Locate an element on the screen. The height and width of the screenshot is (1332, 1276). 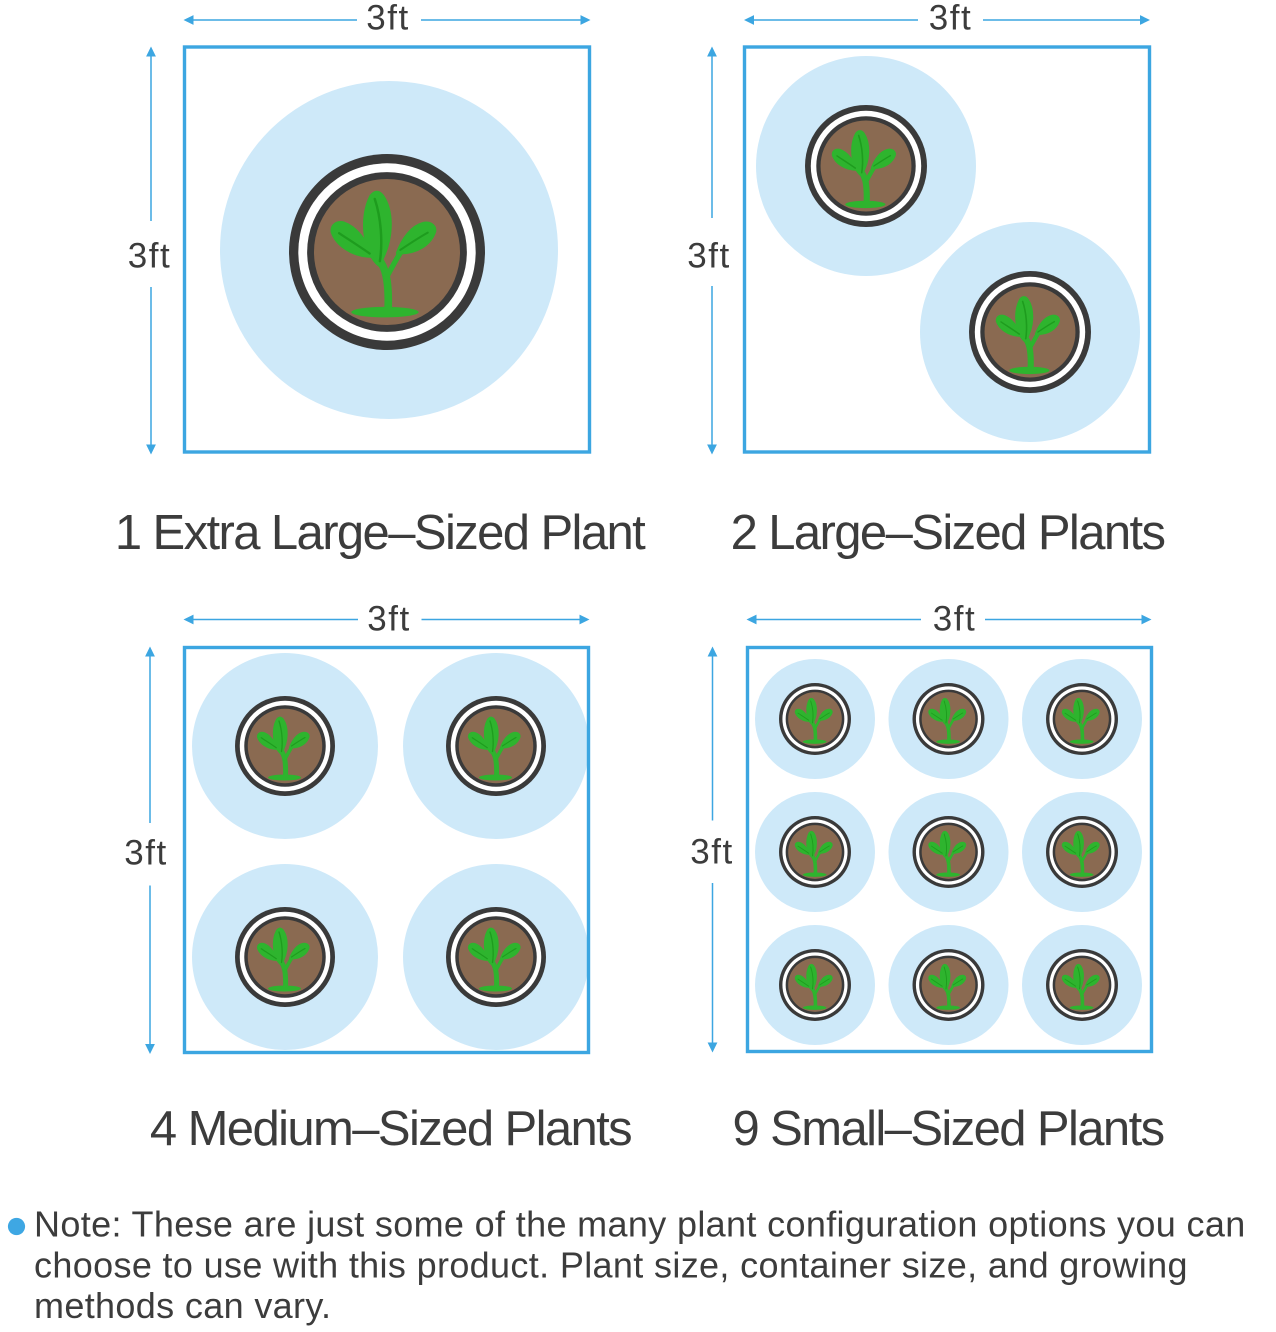
svg-text: methods can vary. is located at coordinates (182, 1305).